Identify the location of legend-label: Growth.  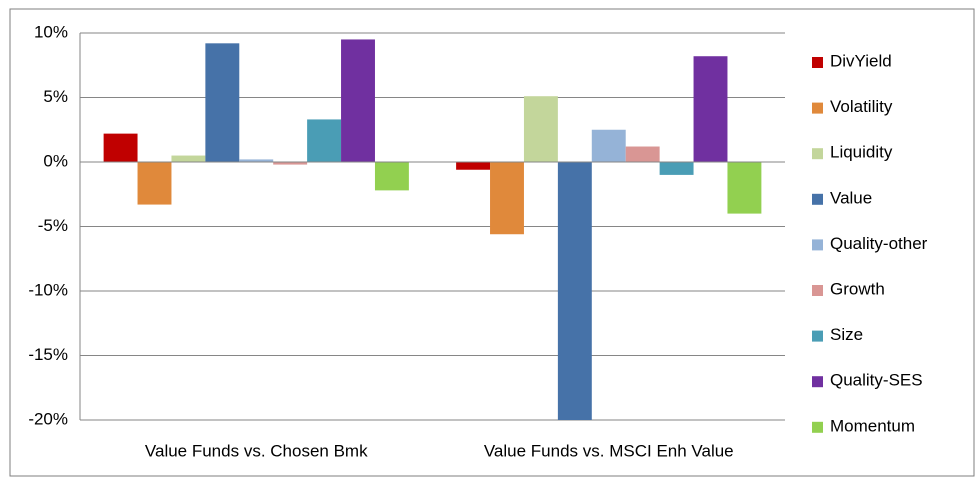
(857, 288).